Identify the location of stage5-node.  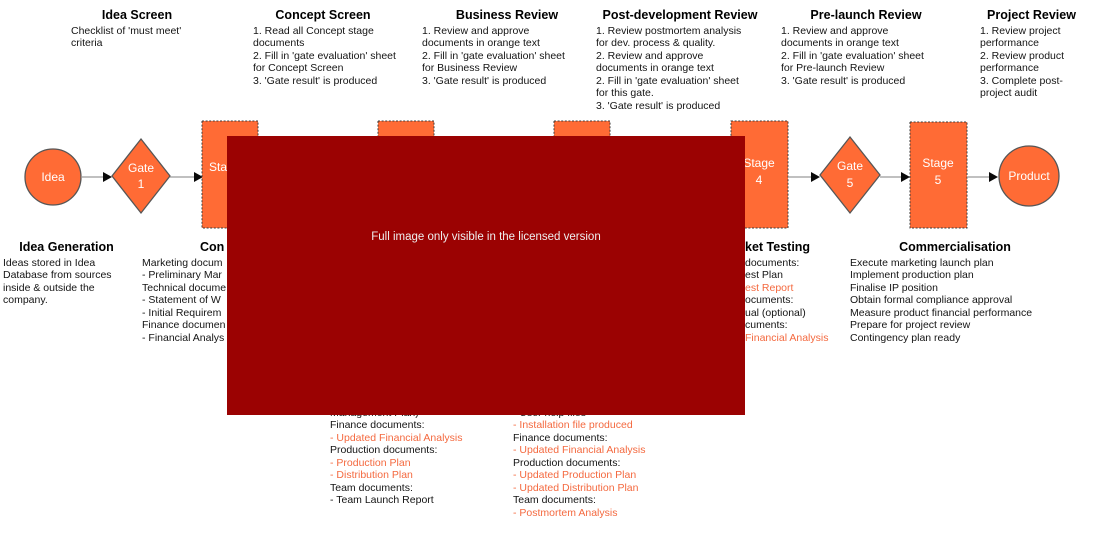
(938, 175).